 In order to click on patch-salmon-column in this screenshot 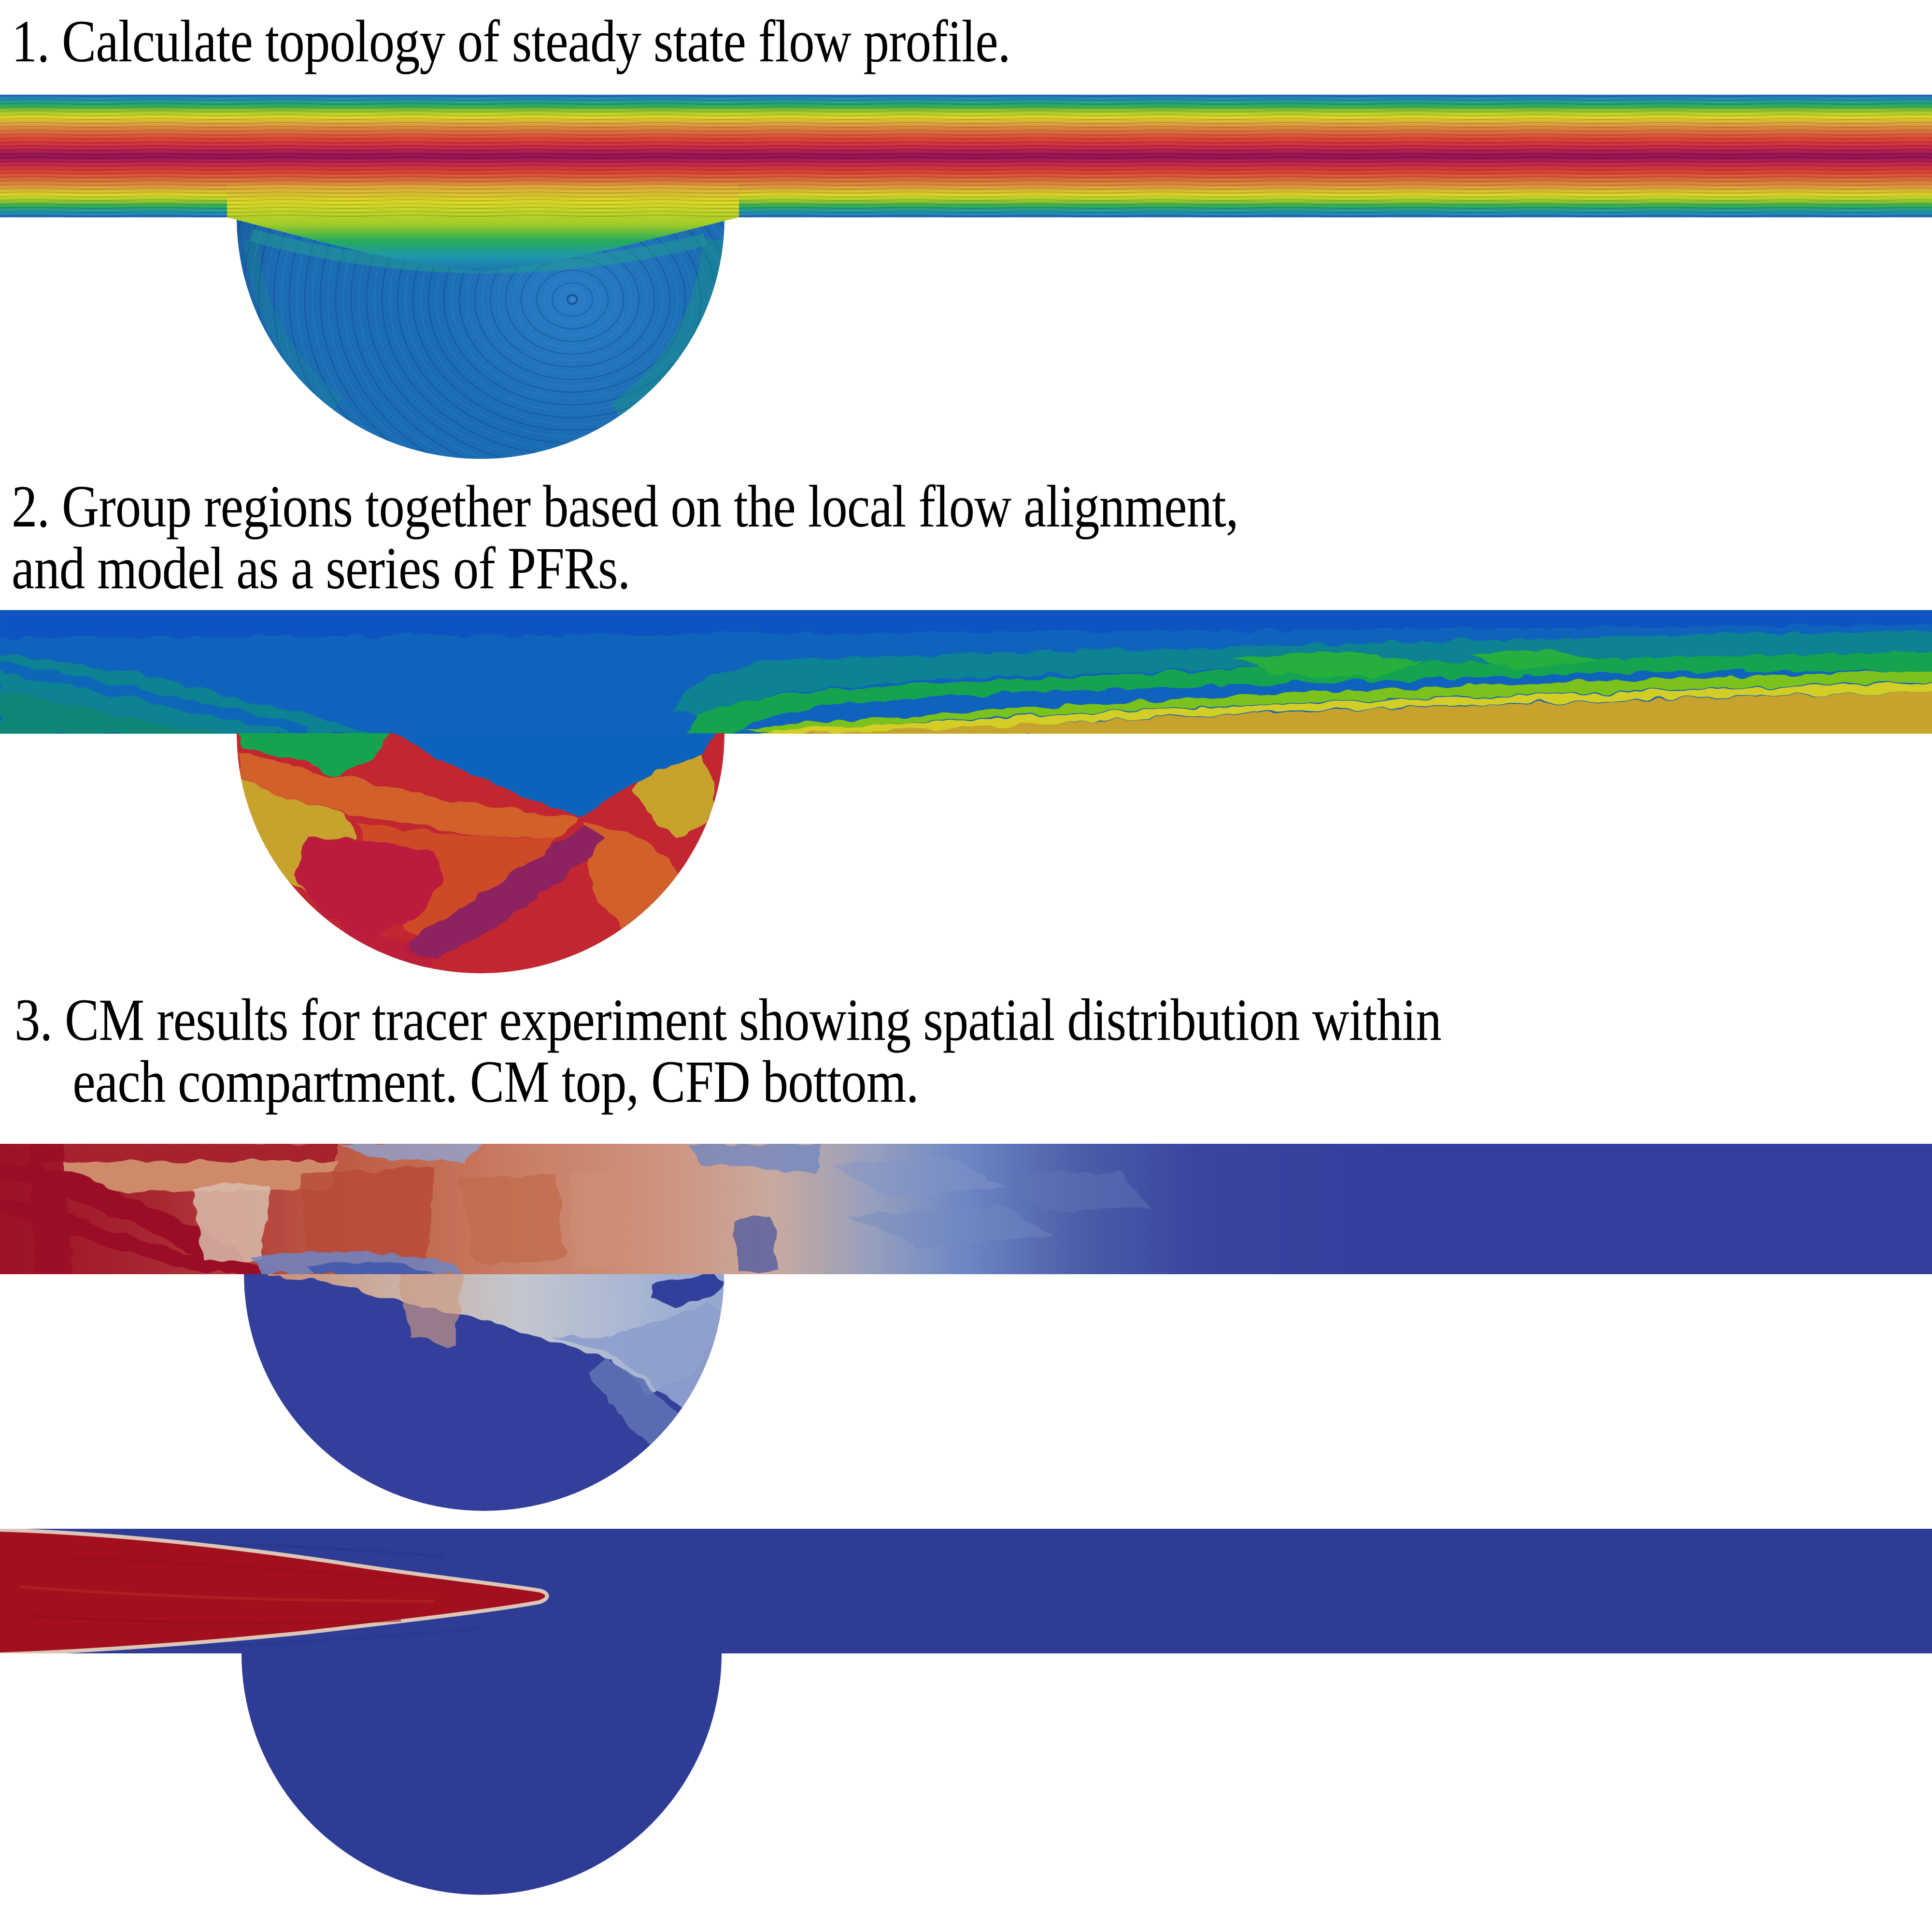, I will do `click(601, 1219)`.